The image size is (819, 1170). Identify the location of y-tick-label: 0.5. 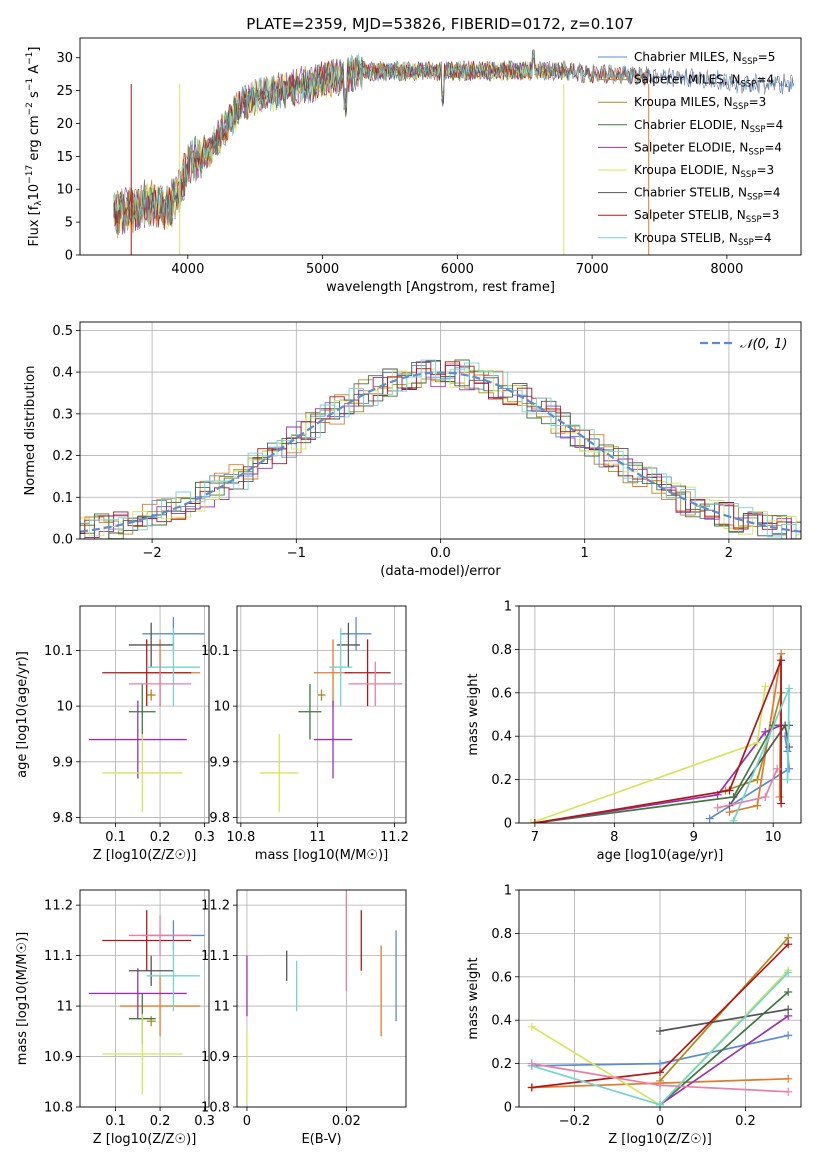
(62, 331).